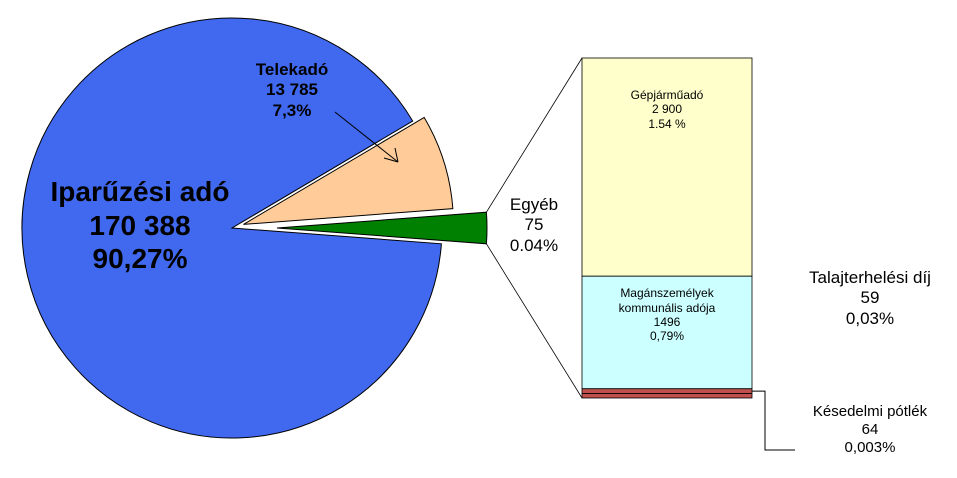  I want to click on bar-label: Késedelmi pótlék 64 0,003%, so click(870, 430).